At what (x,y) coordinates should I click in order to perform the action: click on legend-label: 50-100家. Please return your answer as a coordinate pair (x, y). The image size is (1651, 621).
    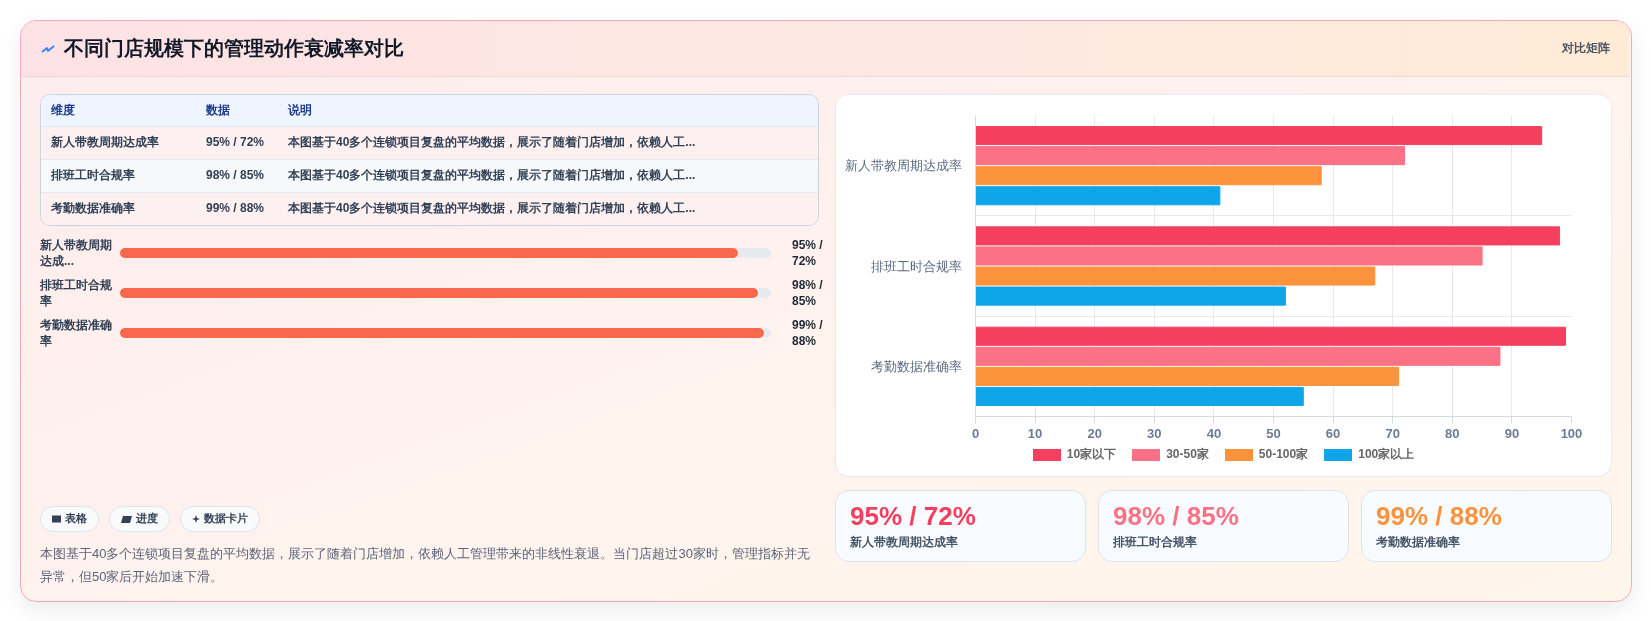
    Looking at the image, I should click on (1283, 454).